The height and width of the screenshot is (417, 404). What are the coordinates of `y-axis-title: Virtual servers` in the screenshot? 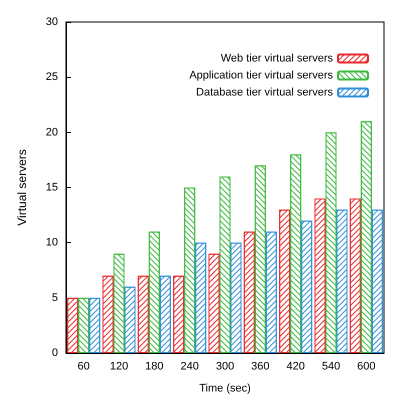 It's located at (22, 187).